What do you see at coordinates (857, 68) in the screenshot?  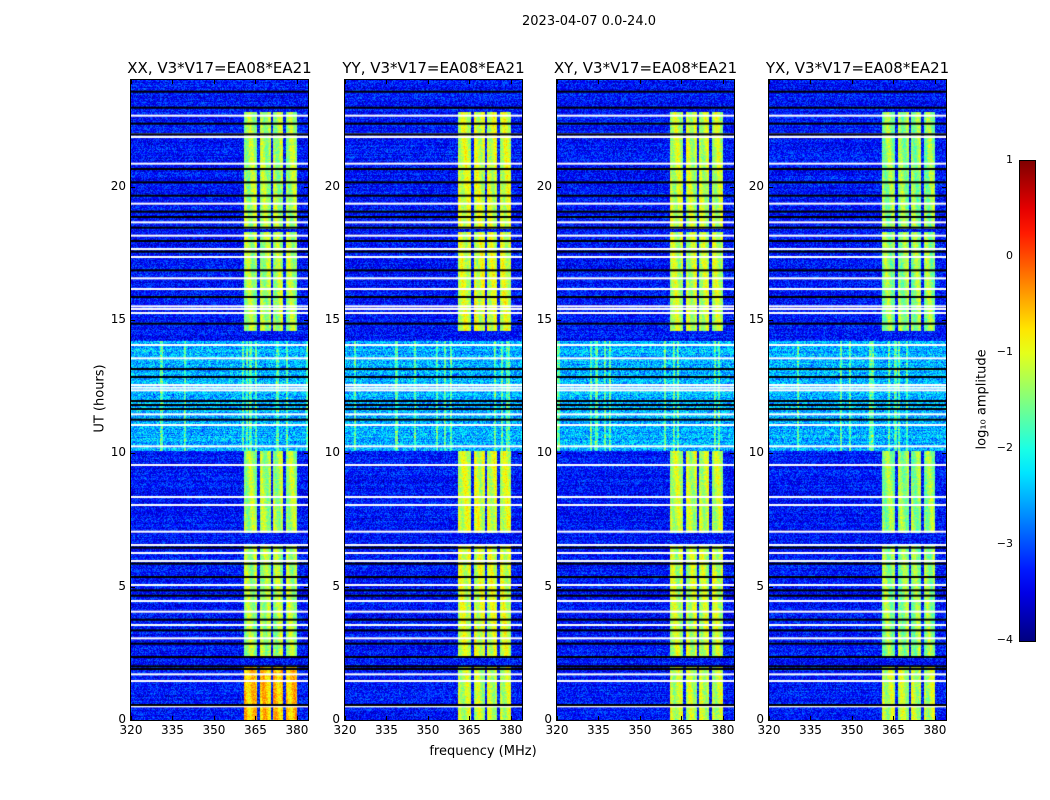 I see `panel-title: YX, V3*V17=EA08*EA21` at bounding box center [857, 68].